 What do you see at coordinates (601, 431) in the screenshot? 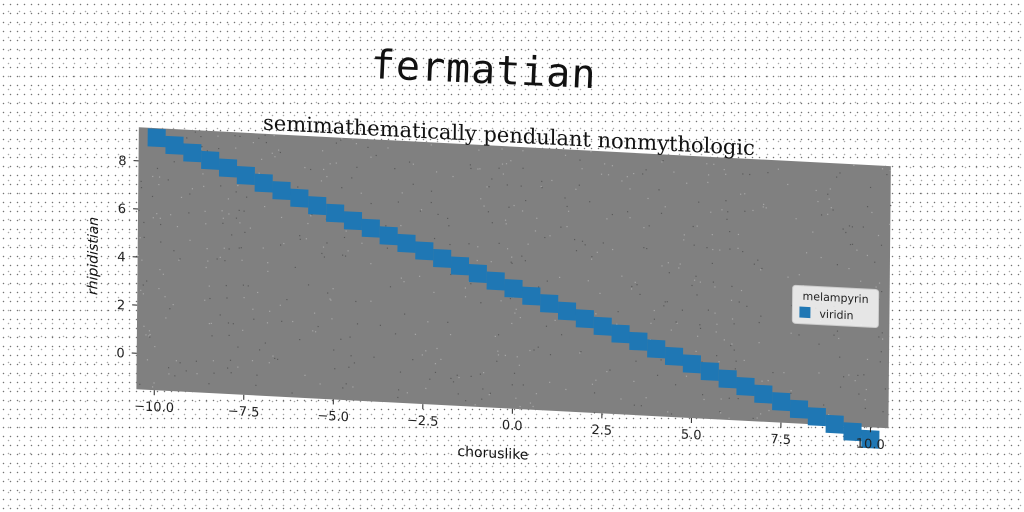
I see `x-tick-label: 2.5` at bounding box center [601, 431].